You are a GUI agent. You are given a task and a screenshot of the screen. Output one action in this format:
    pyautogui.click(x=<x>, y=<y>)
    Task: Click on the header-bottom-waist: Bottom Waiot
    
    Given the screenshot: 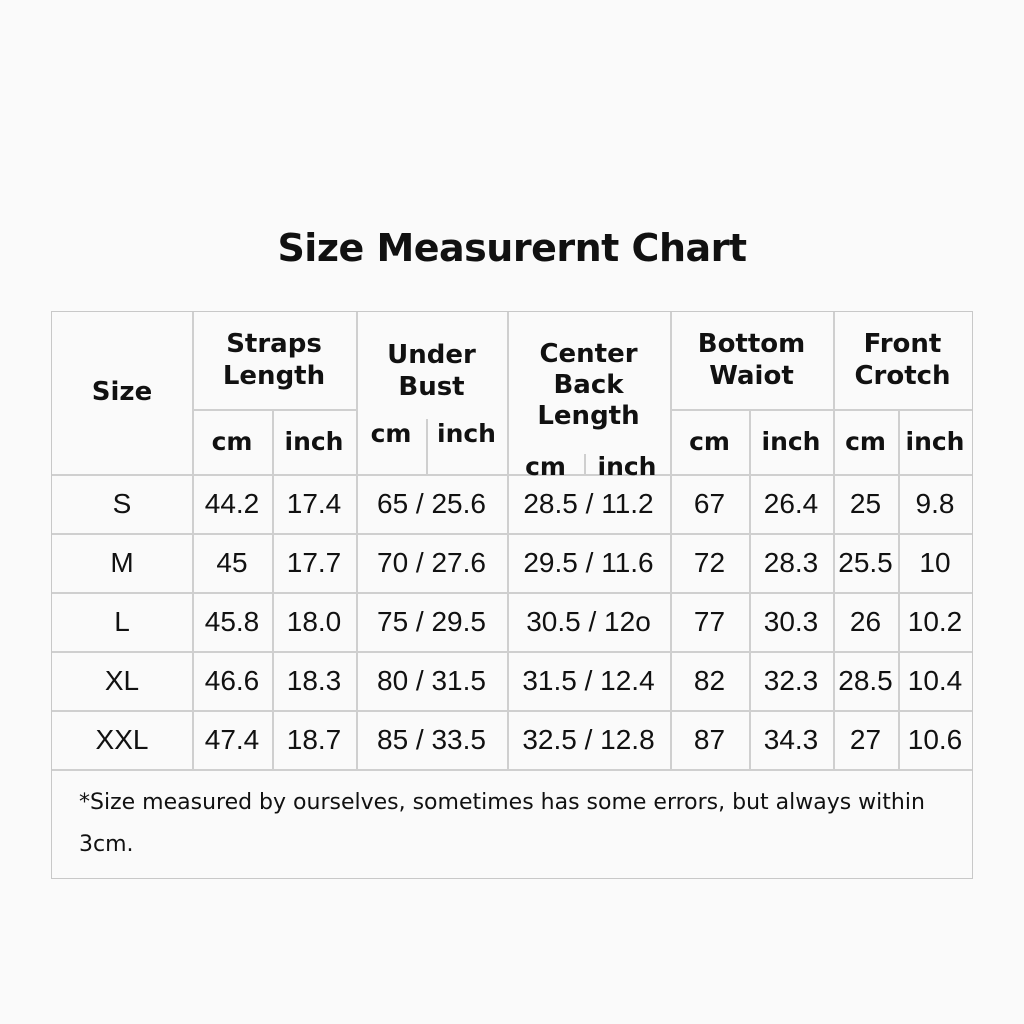 What is the action you would take?
    pyautogui.click(x=751, y=360)
    